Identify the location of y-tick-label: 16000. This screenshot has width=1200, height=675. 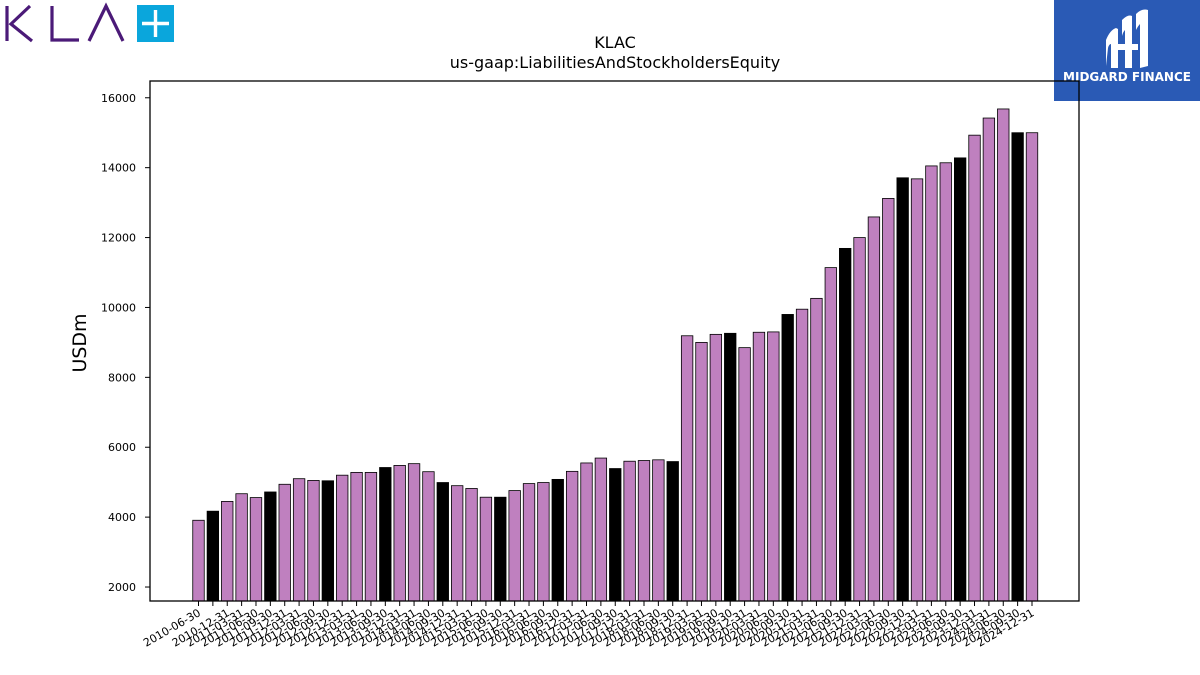
(118, 98).